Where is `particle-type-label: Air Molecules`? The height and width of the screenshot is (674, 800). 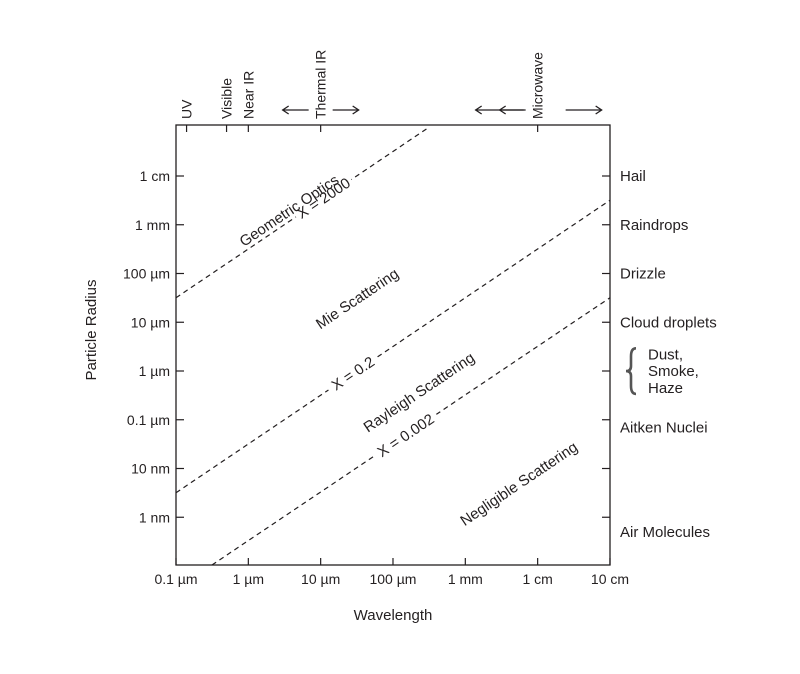 particle-type-label: Air Molecules is located at coordinates (665, 532).